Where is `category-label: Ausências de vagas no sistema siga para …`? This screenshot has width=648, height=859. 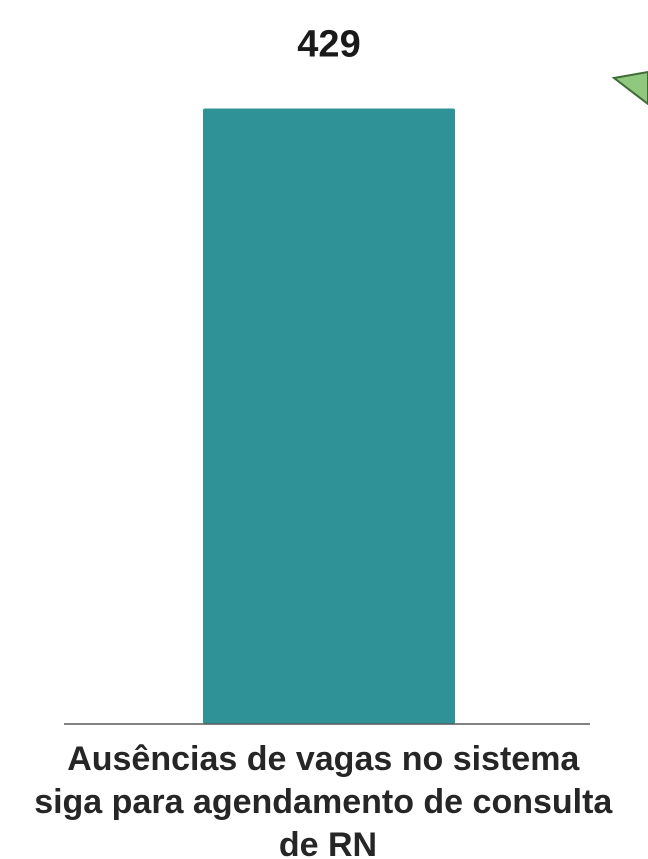
category-label: Ausências de vagas no sistema siga para … is located at coordinates (328, 799).